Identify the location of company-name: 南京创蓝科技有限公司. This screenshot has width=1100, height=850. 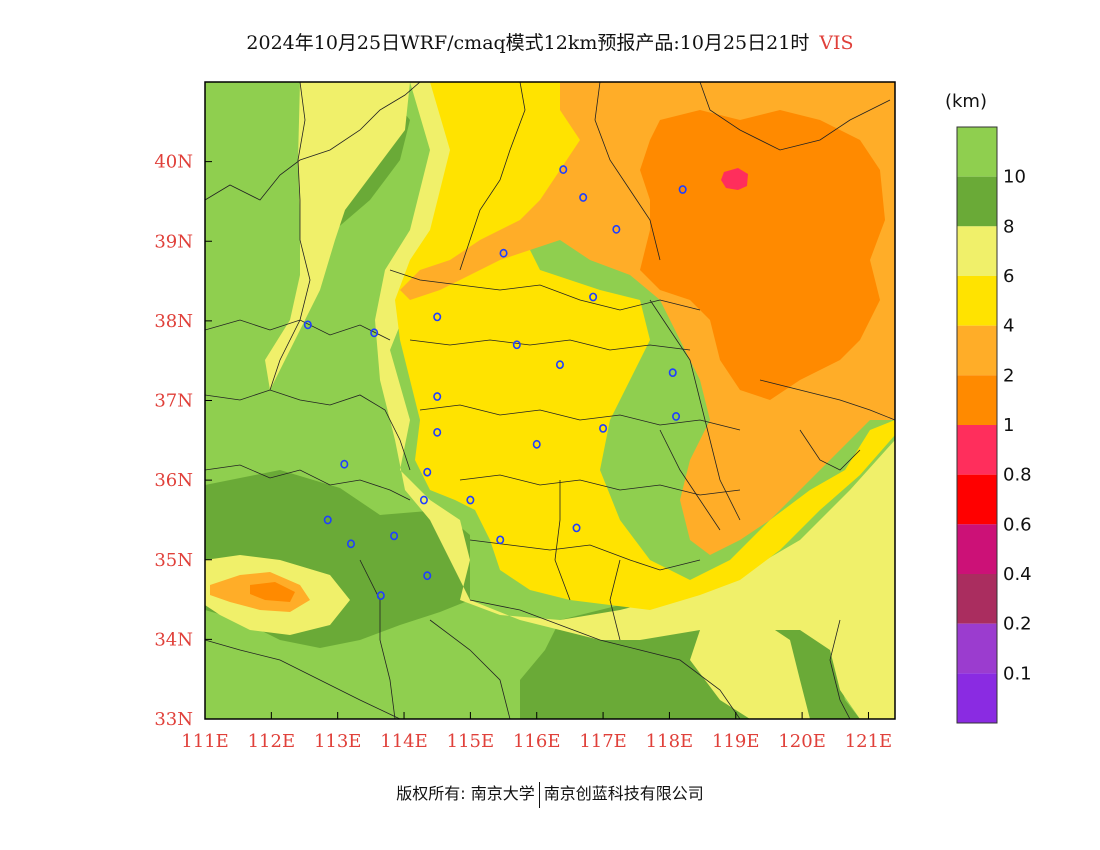
(623, 793).